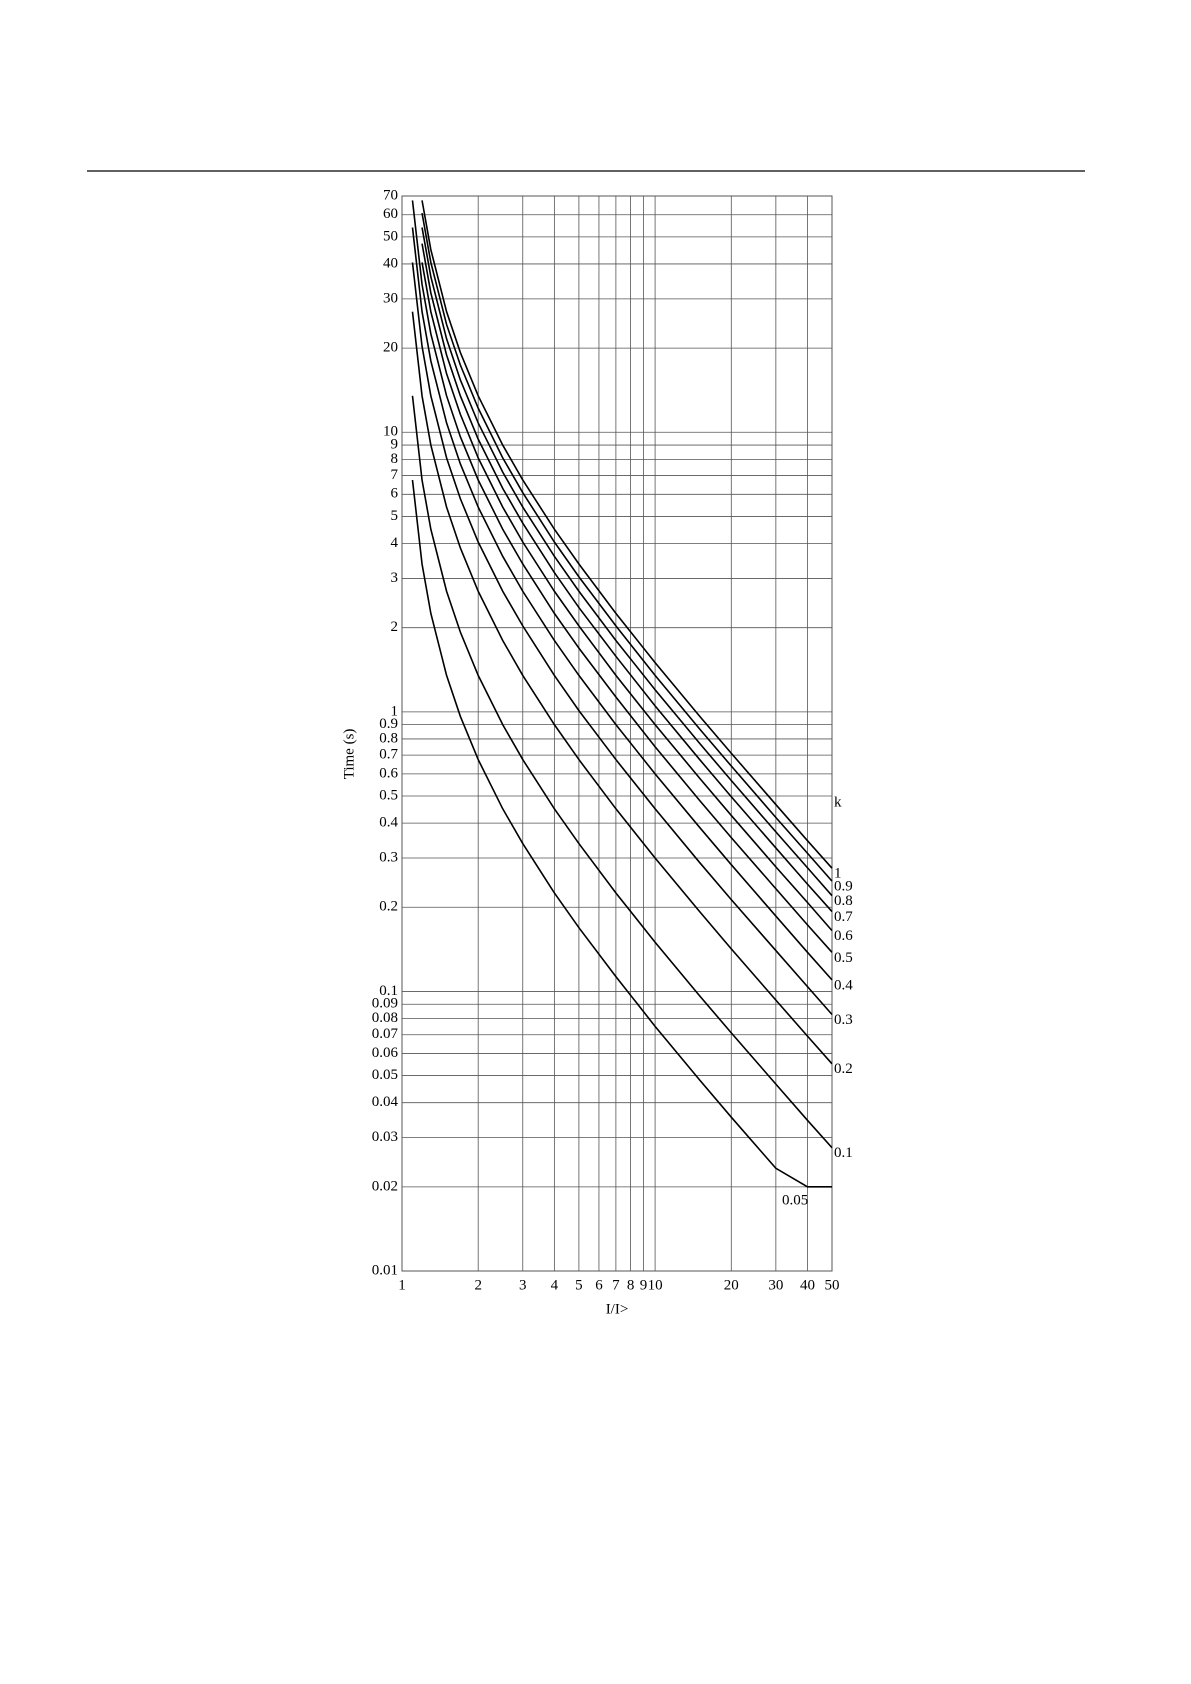 The height and width of the screenshot is (1684, 1191). I want to click on y-tick-label: 5, so click(395, 516).